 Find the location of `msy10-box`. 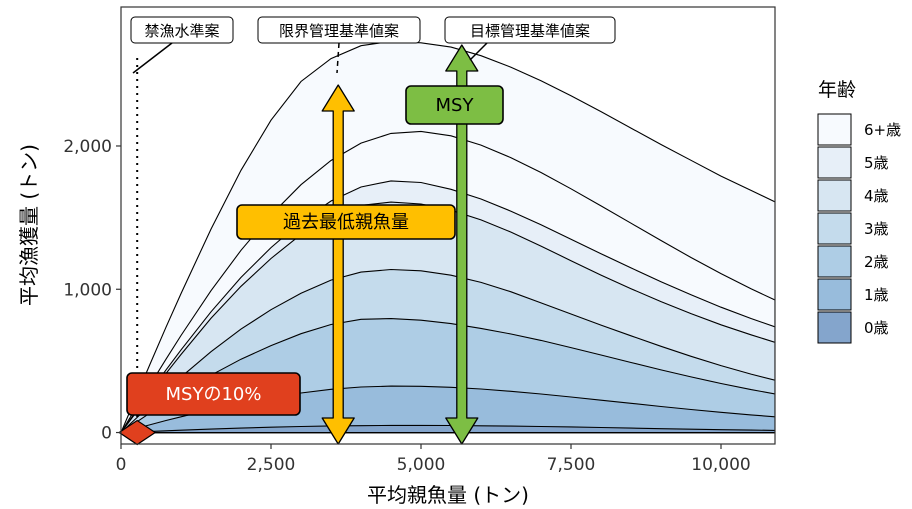

msy10-box is located at coordinates (213, 394).